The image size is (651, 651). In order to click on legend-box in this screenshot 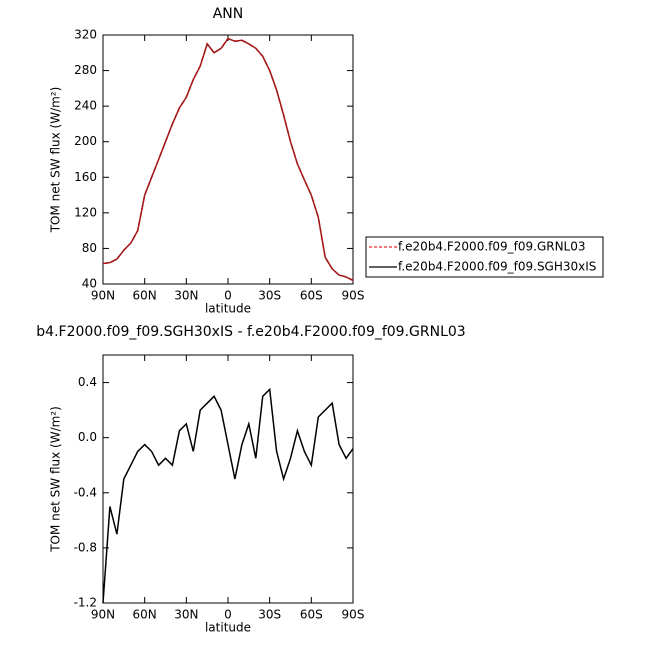, I will do `click(484, 257)`.